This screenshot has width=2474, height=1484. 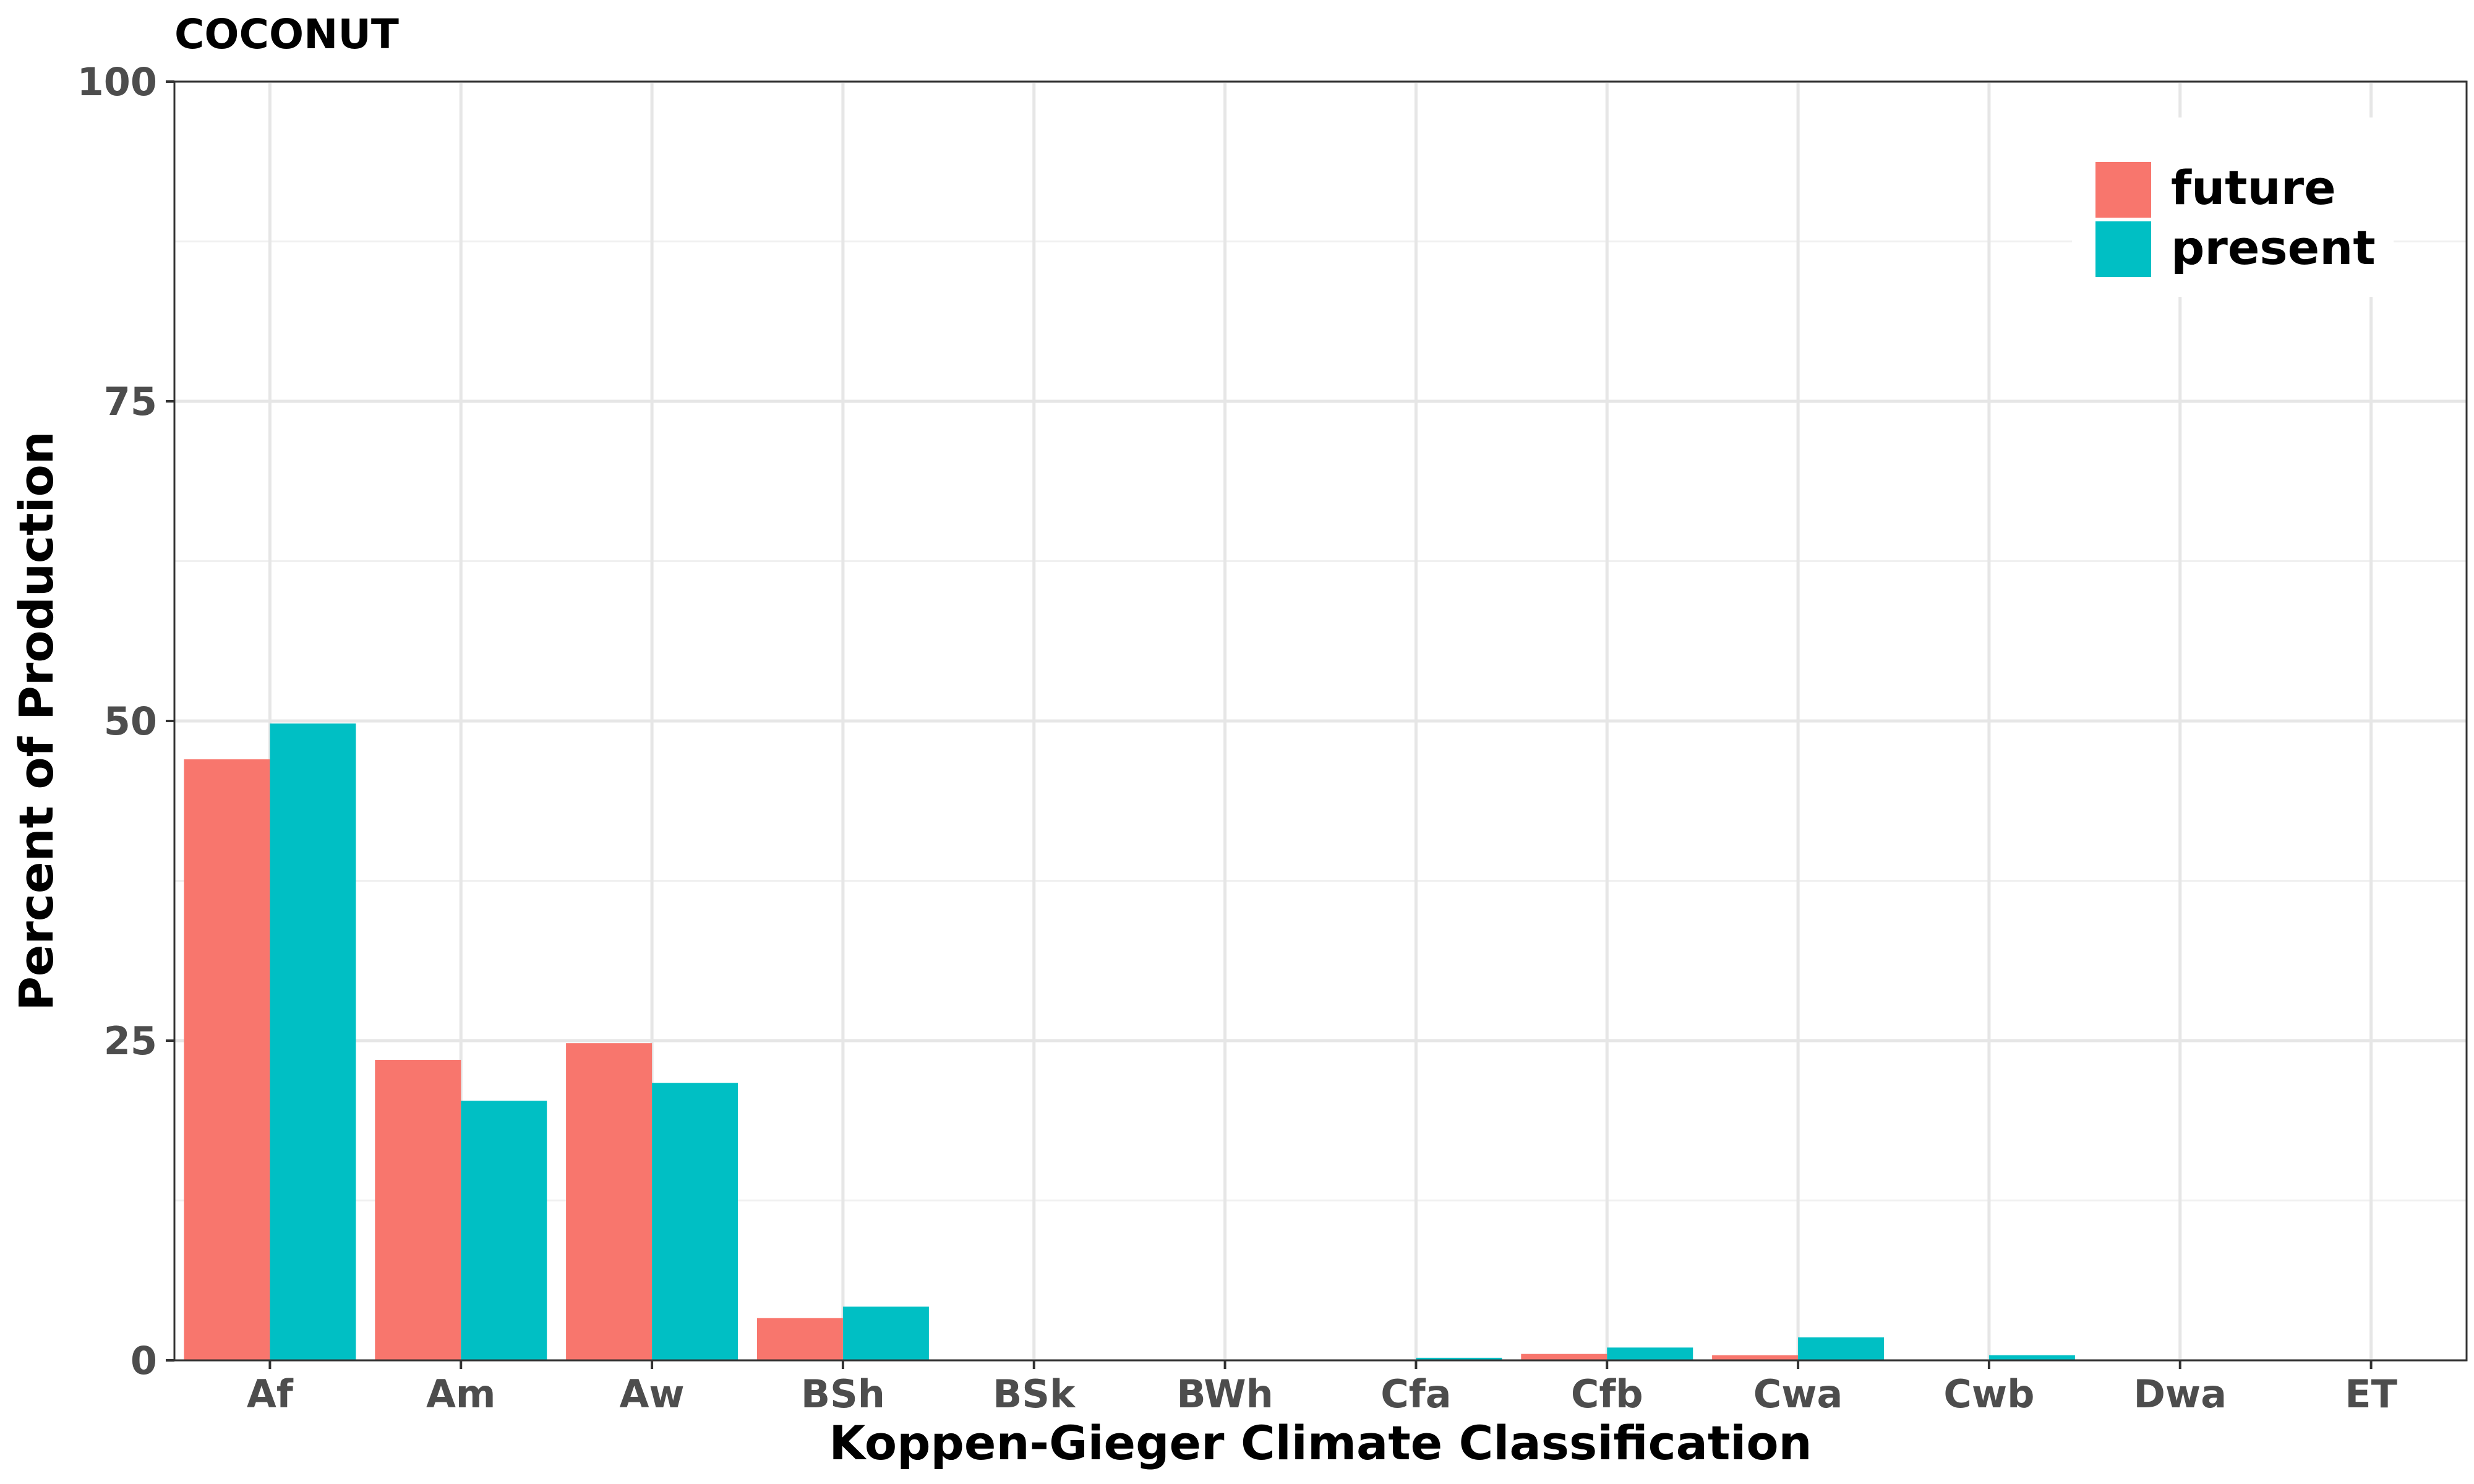 I want to click on y-tick-label: 100, so click(x=117, y=81).